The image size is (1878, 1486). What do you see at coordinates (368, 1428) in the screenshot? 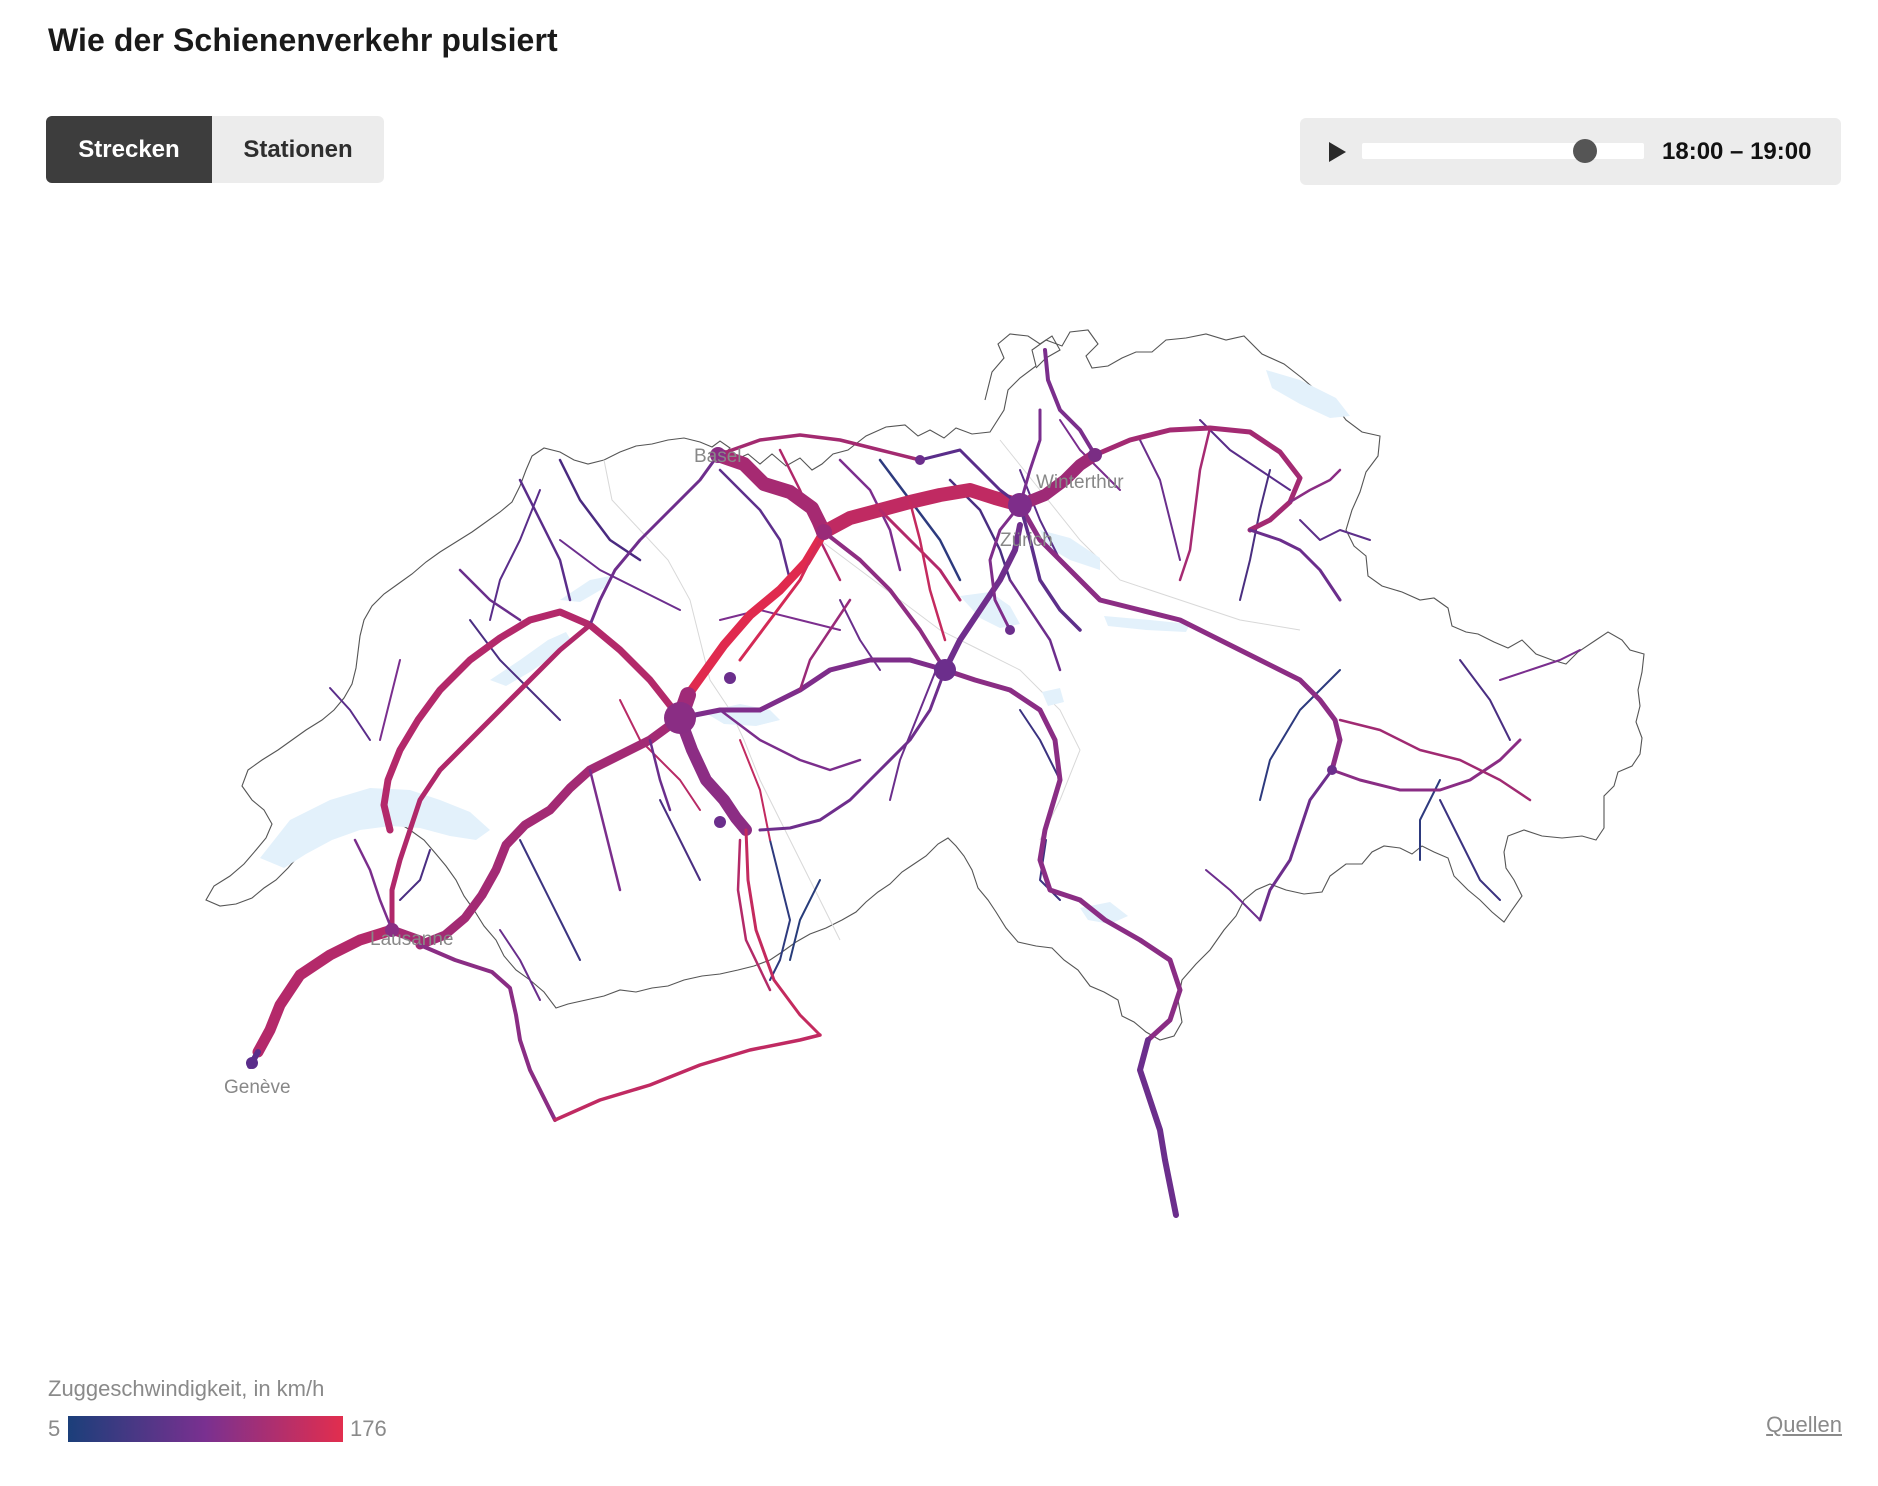
I see `legend-max-value: 176` at bounding box center [368, 1428].